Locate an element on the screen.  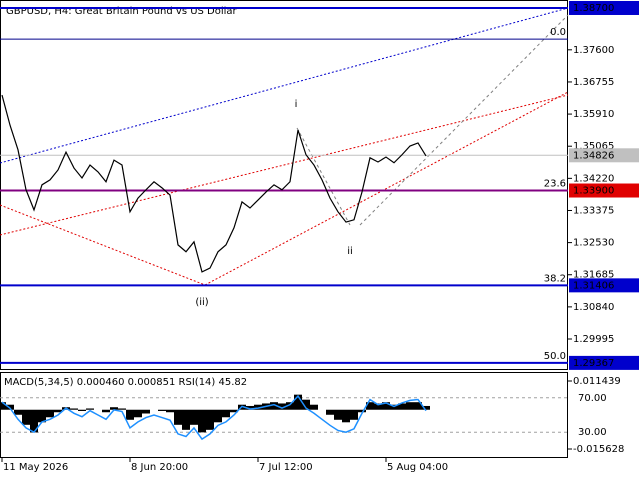
fib-label: 23.6 is located at coordinates (555, 184).